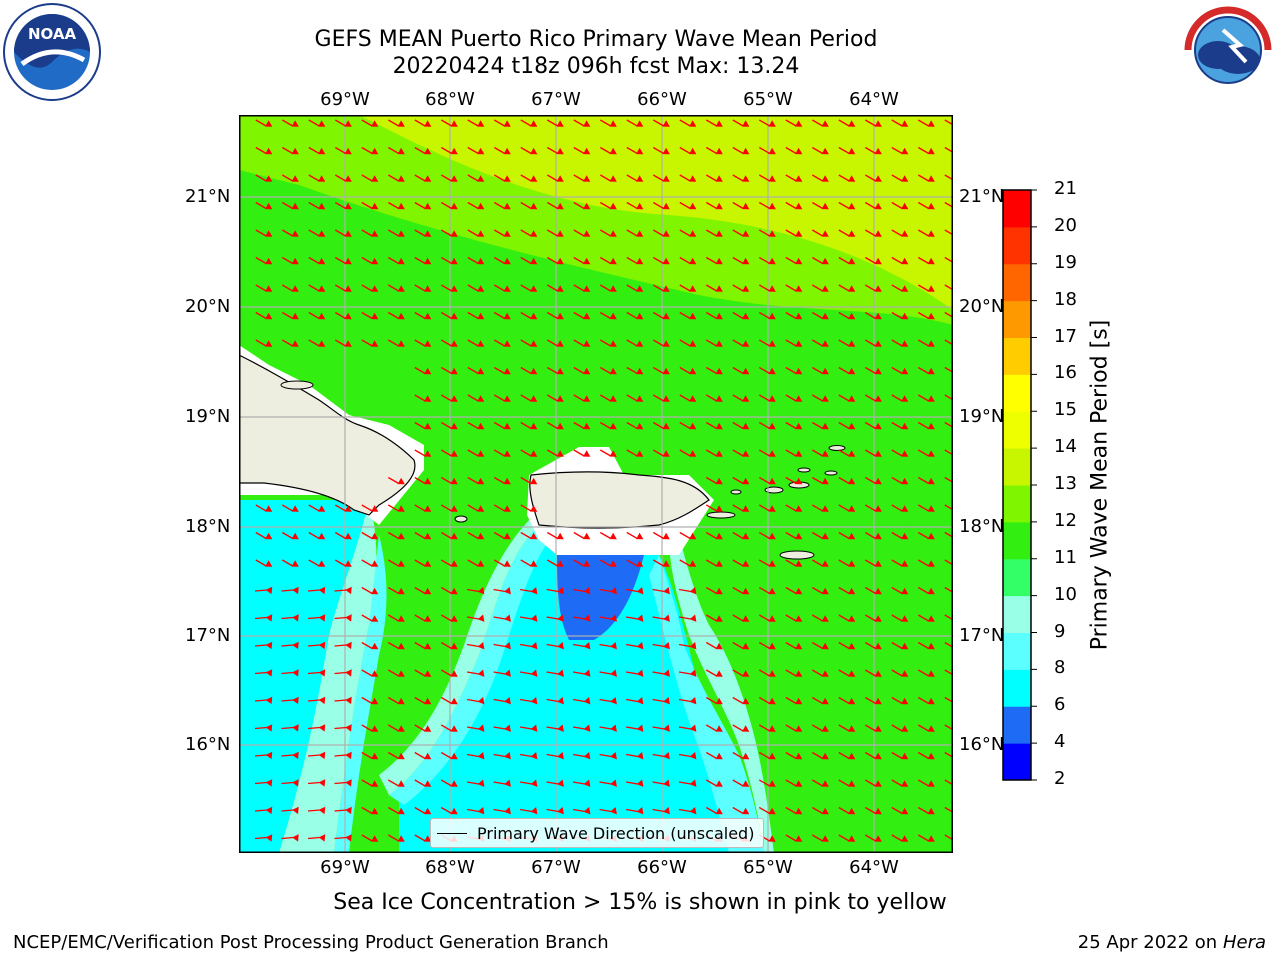  Describe the element at coordinates (208, 526) in the screenshot. I see `lat-label-left: 18°N` at that location.